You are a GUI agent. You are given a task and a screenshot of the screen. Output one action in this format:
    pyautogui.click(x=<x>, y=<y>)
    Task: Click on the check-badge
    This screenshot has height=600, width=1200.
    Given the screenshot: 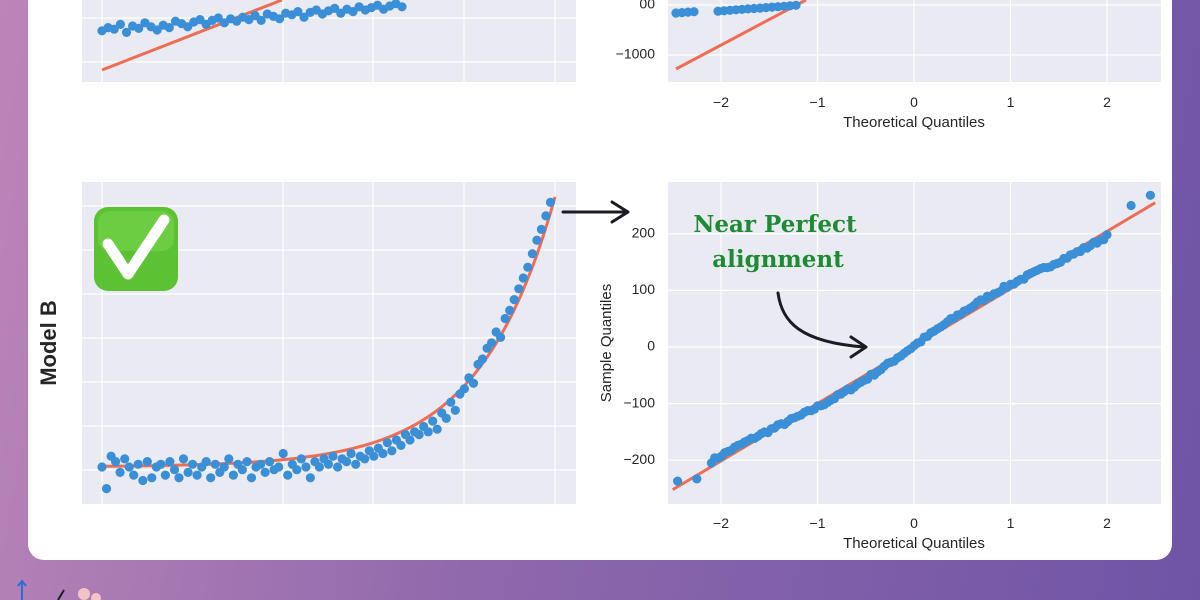 What is the action you would take?
    pyautogui.click(x=136, y=249)
    